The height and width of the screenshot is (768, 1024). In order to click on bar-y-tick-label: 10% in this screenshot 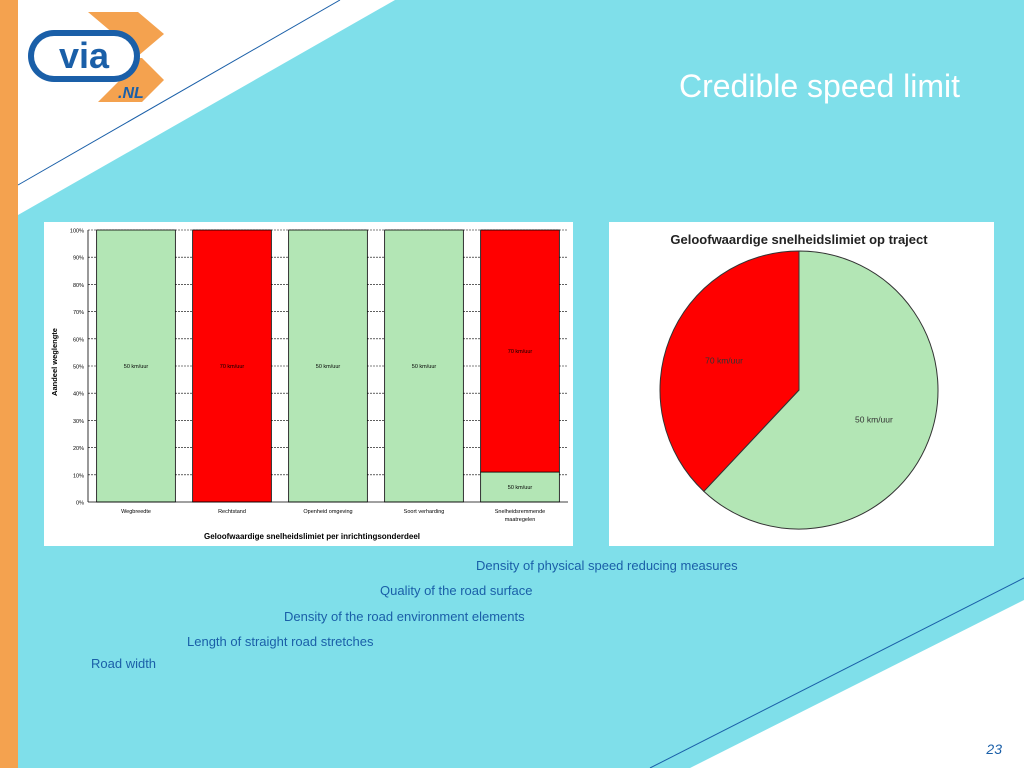, I will do `click(78, 476)`.